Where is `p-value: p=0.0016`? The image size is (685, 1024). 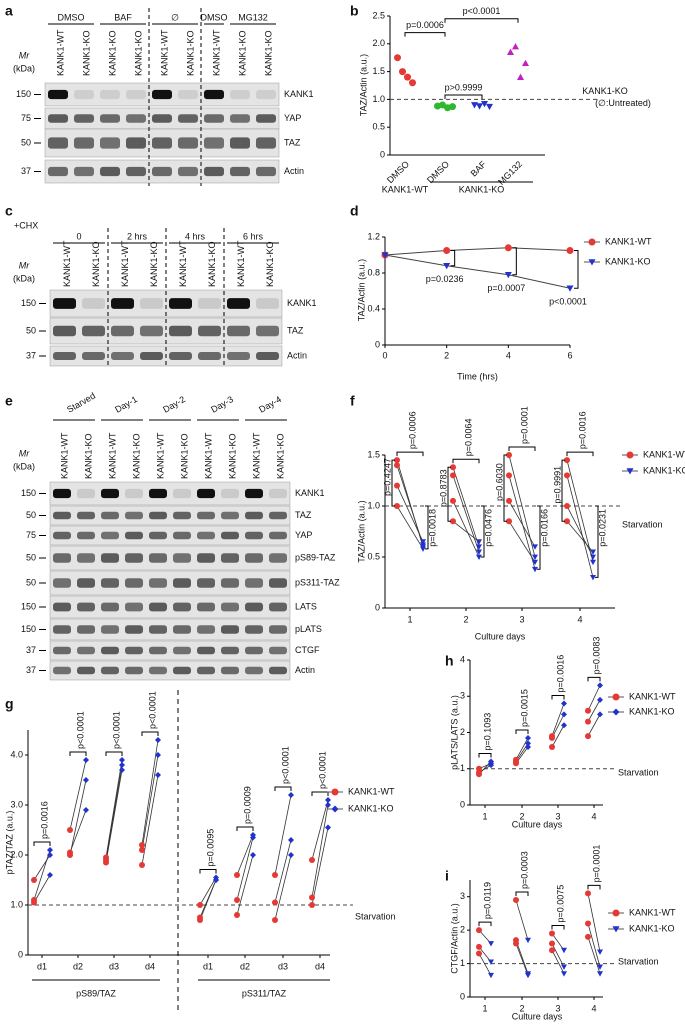 p-value: p=0.0016 is located at coordinates (44, 820).